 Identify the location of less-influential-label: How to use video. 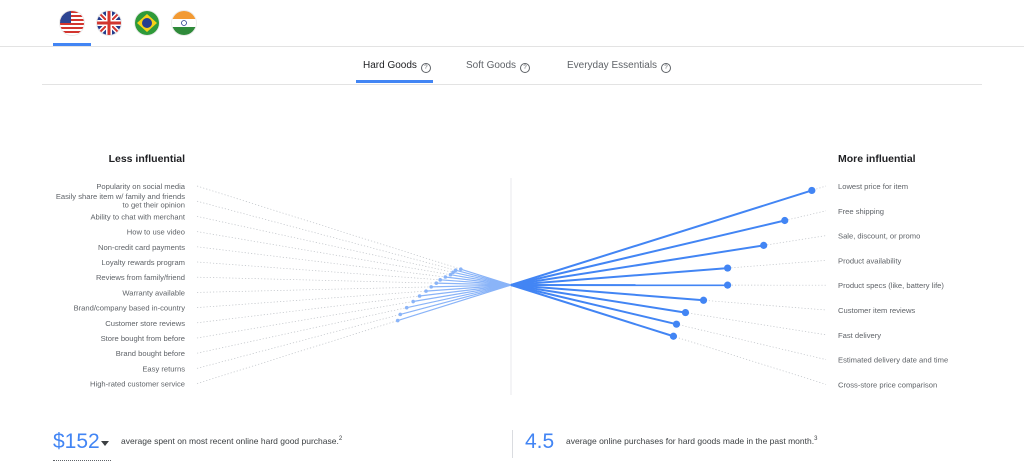
(156, 232).